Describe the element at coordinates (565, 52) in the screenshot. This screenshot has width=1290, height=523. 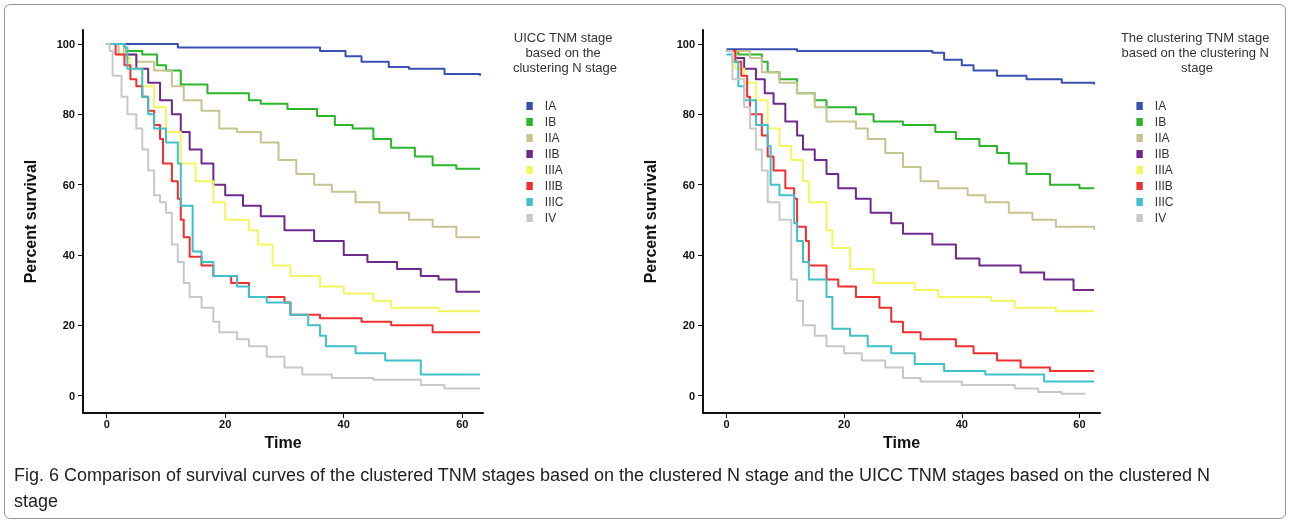
I see `legend-title: UICC TNM stage based on the clustering N stage` at that location.